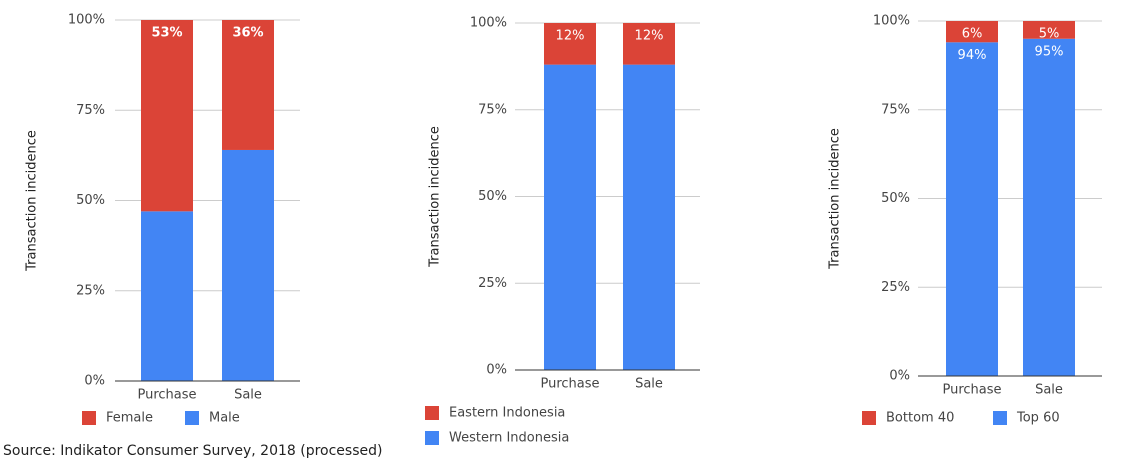 The width and height of the screenshot is (1136, 463). What do you see at coordinates (920, 418) in the screenshot?
I see `legend-label: Bottom 40` at bounding box center [920, 418].